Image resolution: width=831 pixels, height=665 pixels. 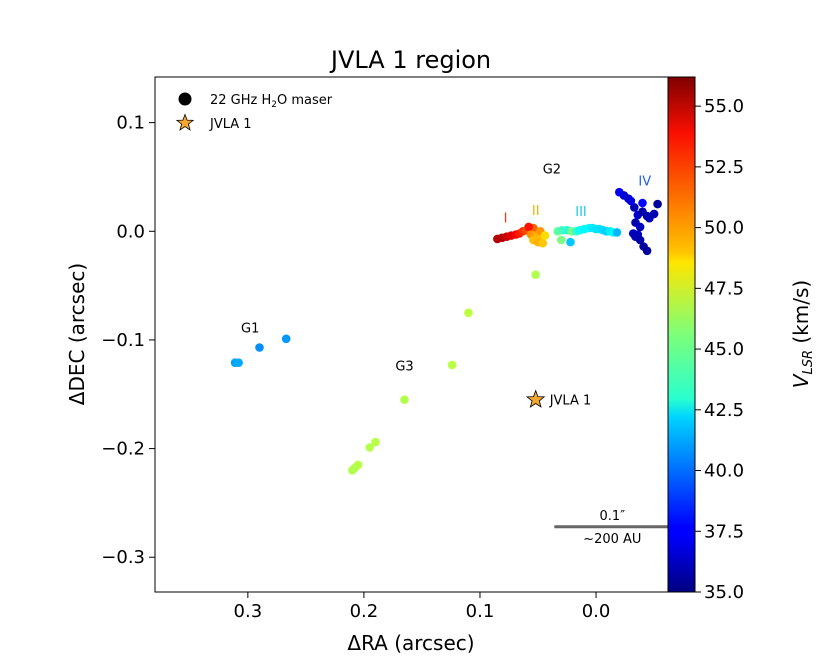 What do you see at coordinates (552, 170) in the screenshot?
I see `annotation-g2: G2` at bounding box center [552, 170].